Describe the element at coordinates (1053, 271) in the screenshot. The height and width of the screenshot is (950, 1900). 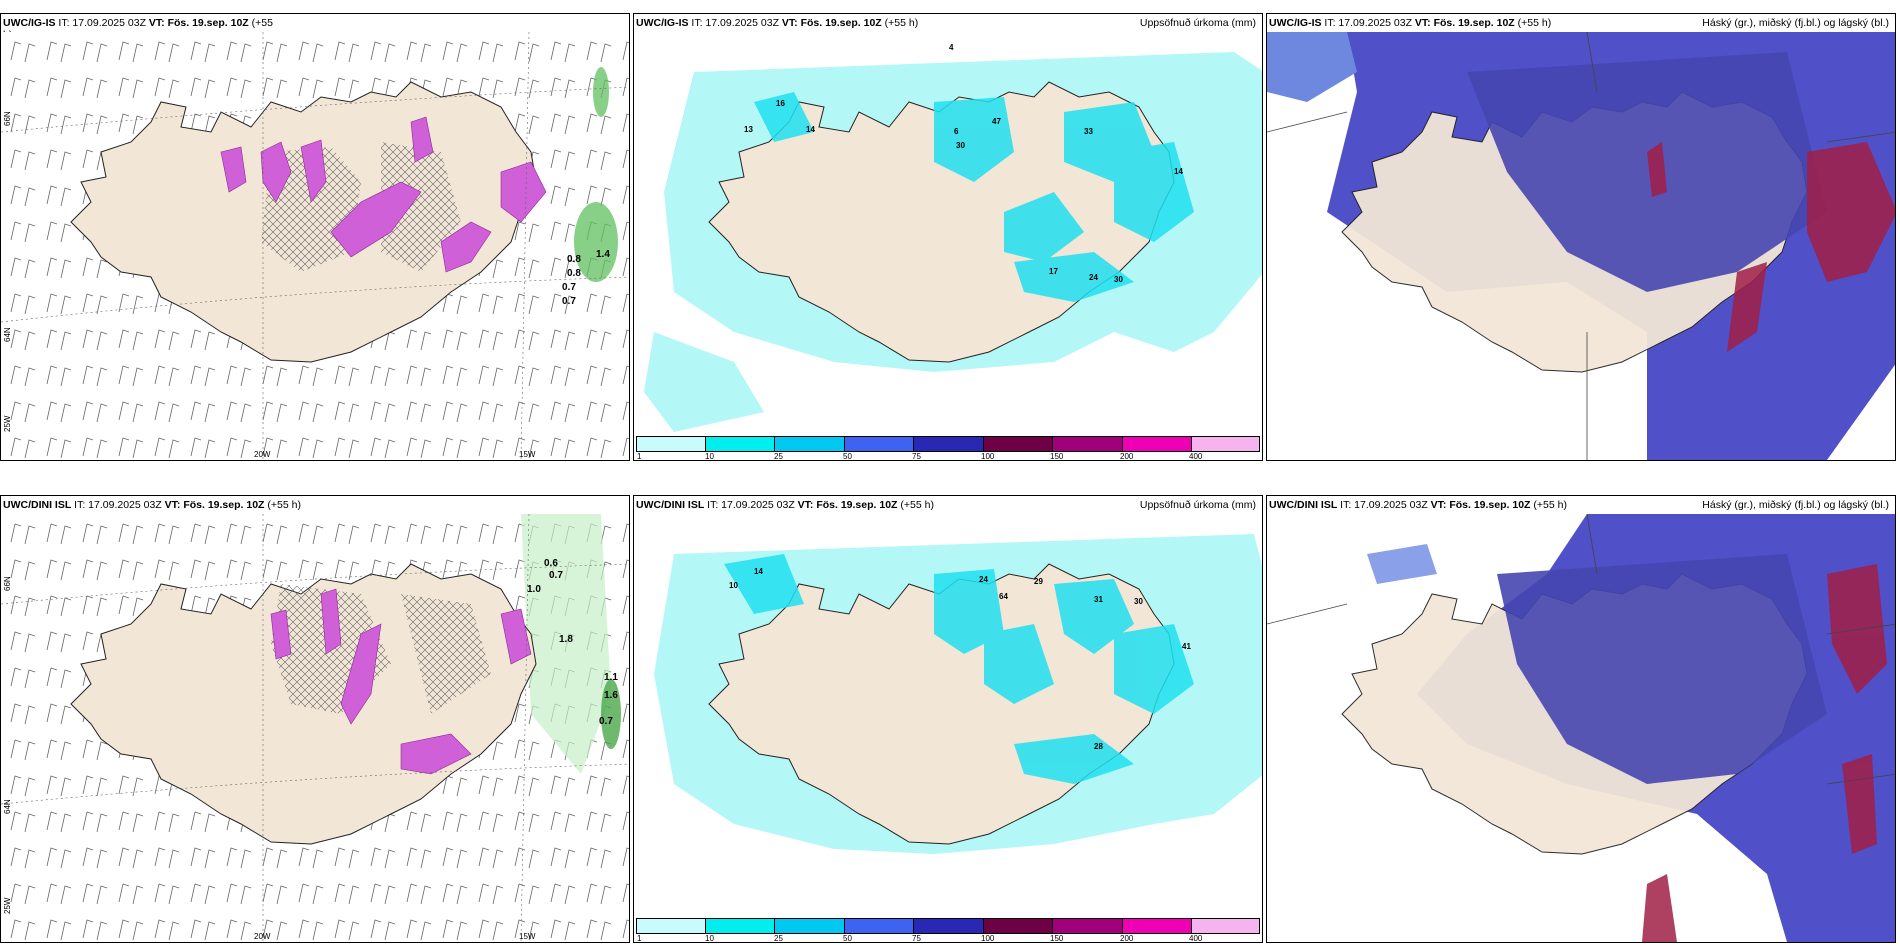
I see `precip-label: 17` at that location.